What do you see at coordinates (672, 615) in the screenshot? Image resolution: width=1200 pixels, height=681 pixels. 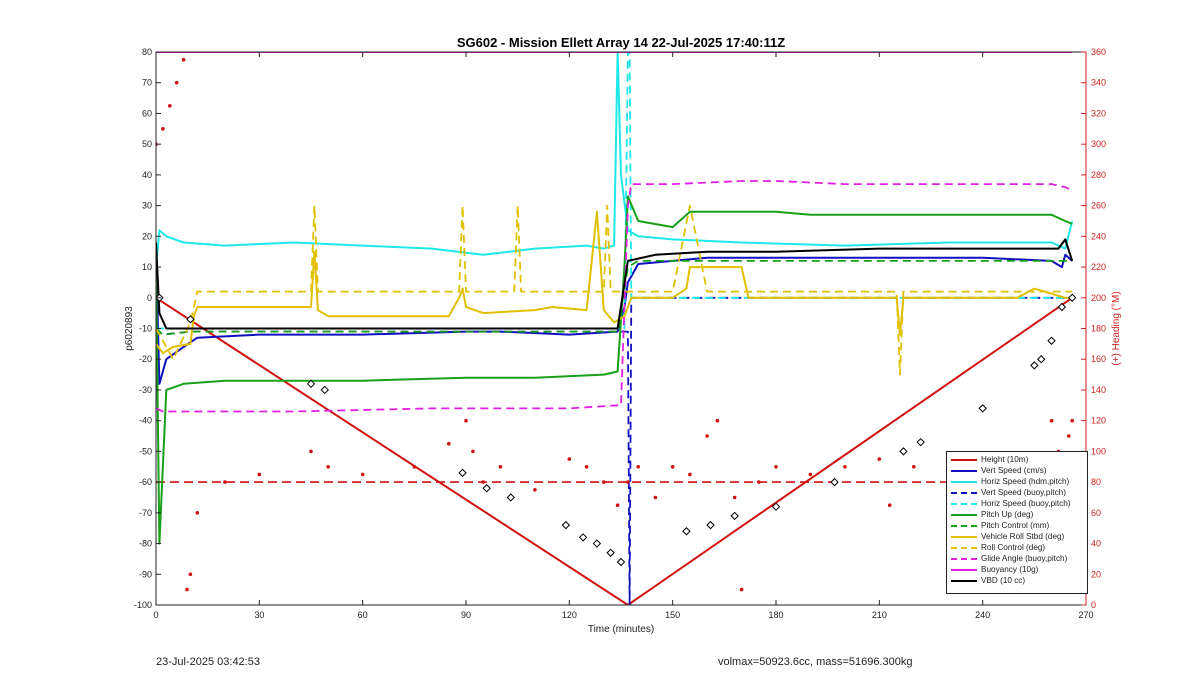 I see `x-tick-label: 150` at bounding box center [672, 615].